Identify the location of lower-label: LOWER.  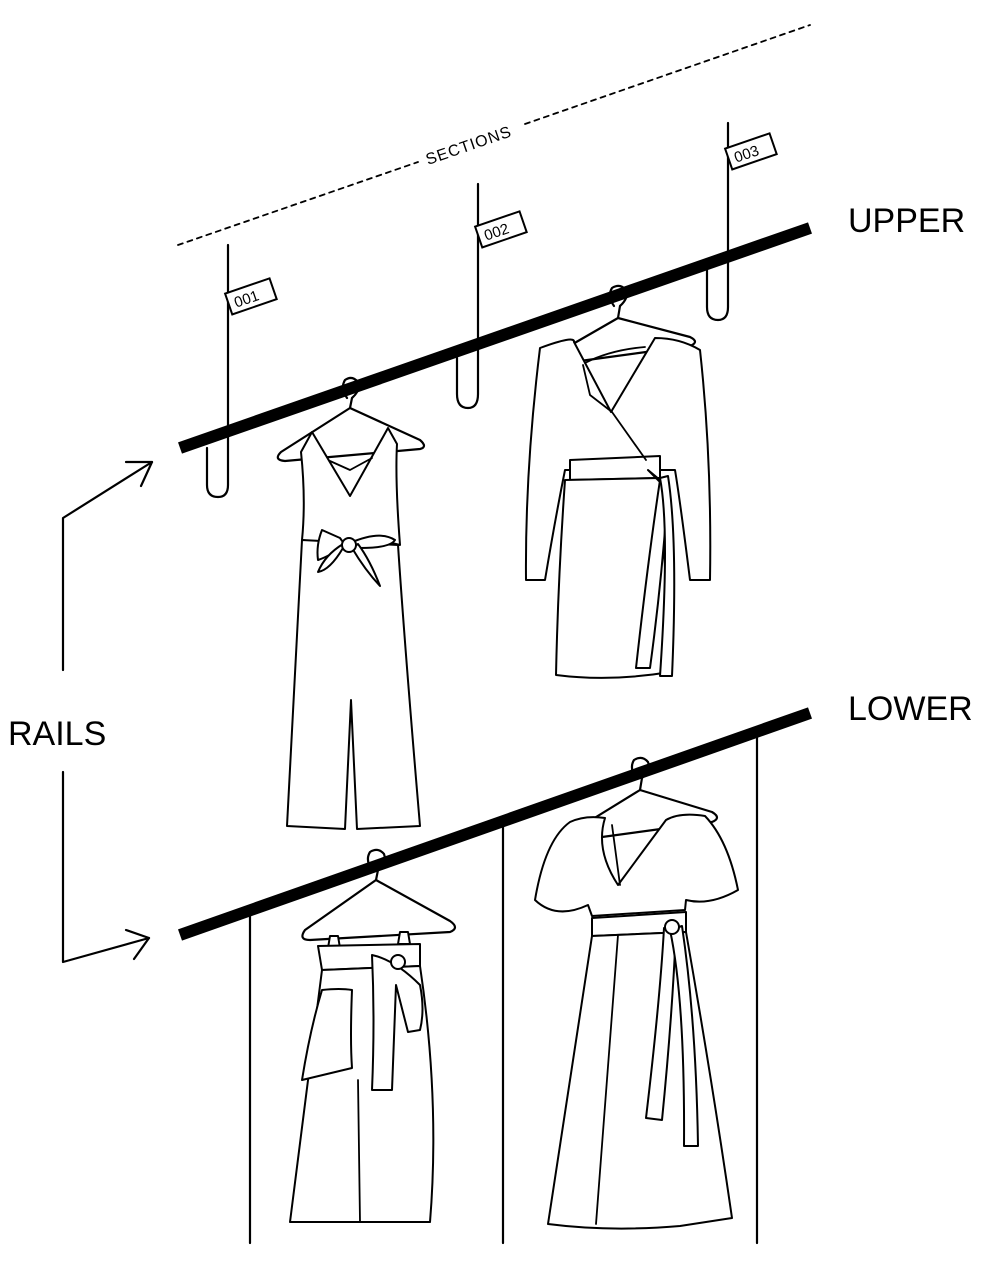
(910, 709).